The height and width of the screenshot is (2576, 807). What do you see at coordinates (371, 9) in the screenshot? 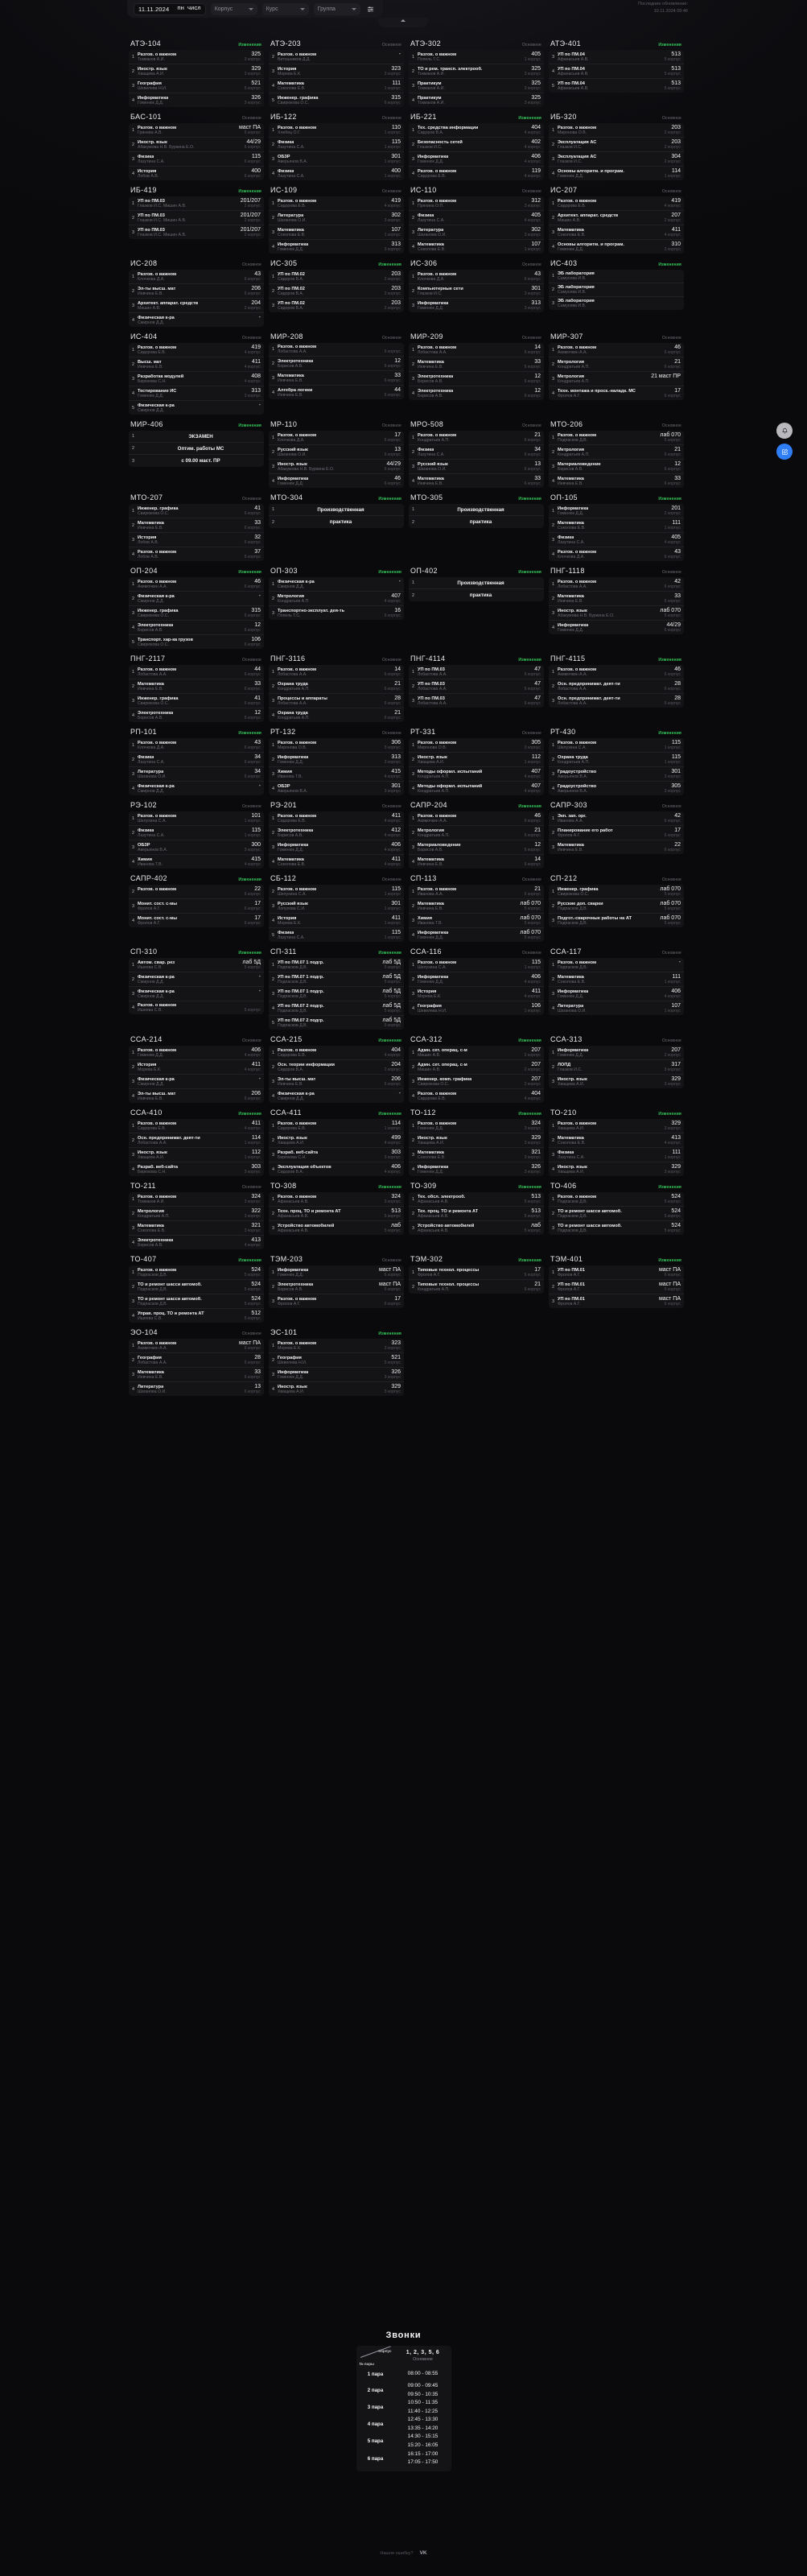
I see `filter-icon` at bounding box center [371, 9].